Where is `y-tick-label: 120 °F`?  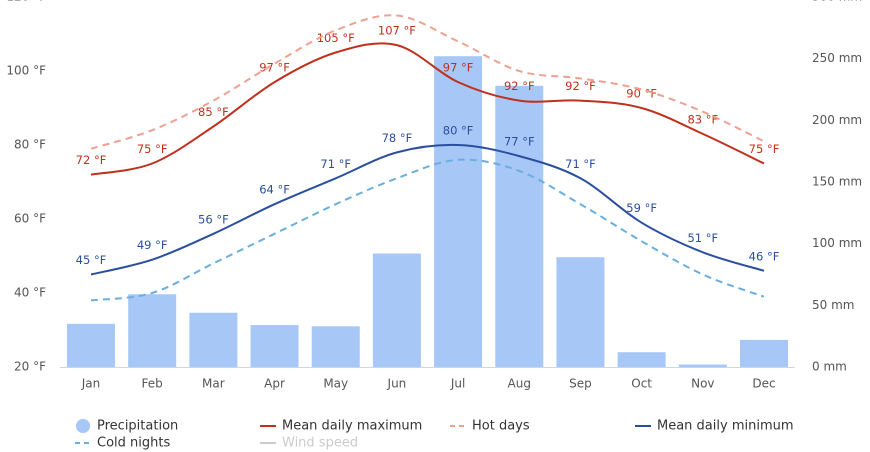
y-tick-label: 120 °F is located at coordinates (26, 2).